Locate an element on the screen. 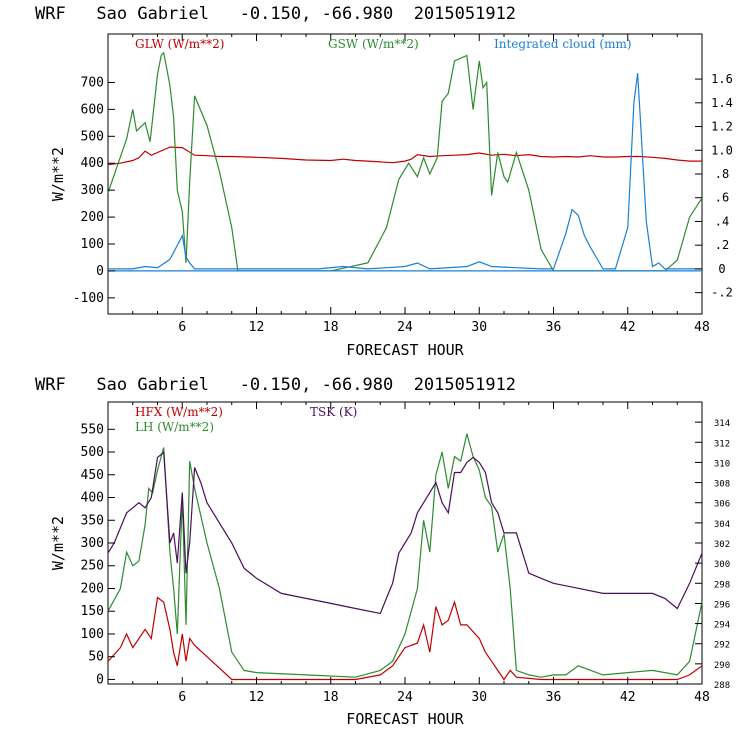 The height and width of the screenshot is (740, 740). panel-2-y-axis: 0 50 100 150 200 250 300 350 400 450 500 550 is located at coordinates (98, 554).